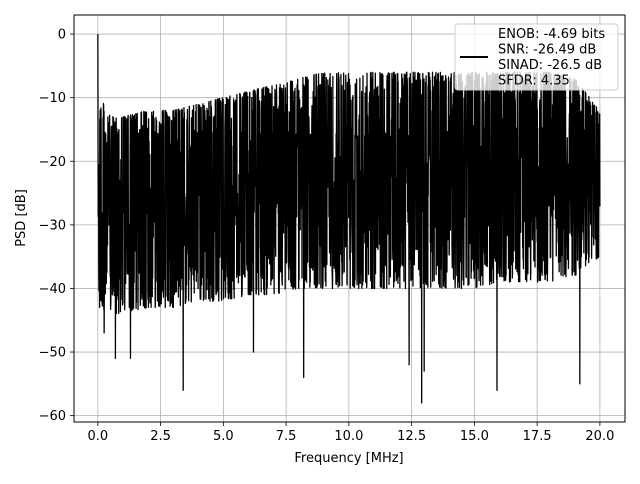  I want to click on x-tick-label: 2.5, so click(160, 436).